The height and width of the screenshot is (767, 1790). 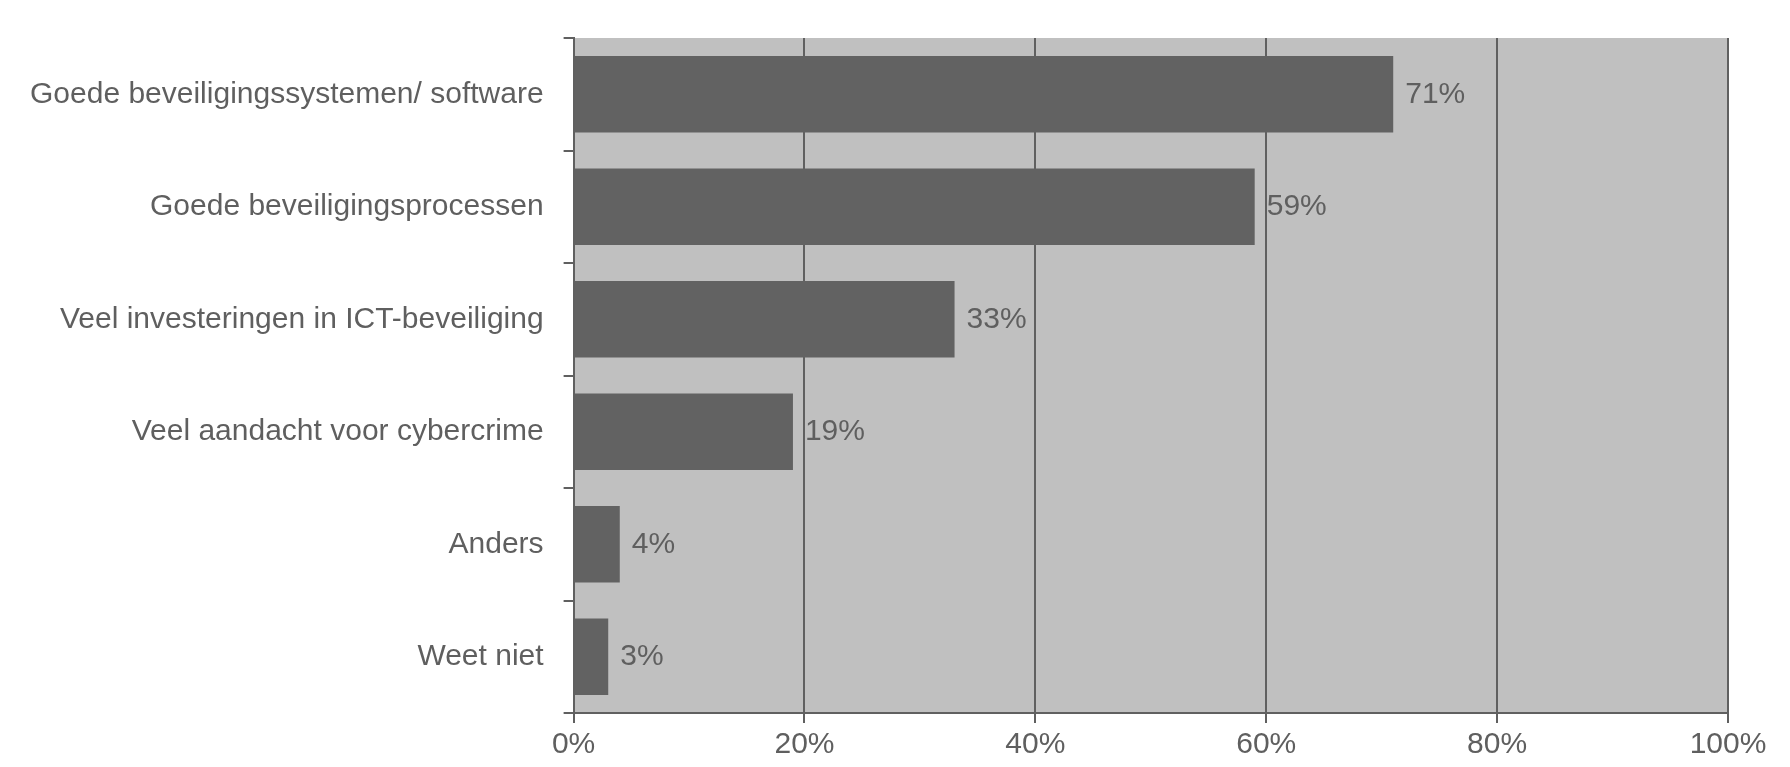 I want to click on x-tick-label: 0%, so click(x=573, y=743).